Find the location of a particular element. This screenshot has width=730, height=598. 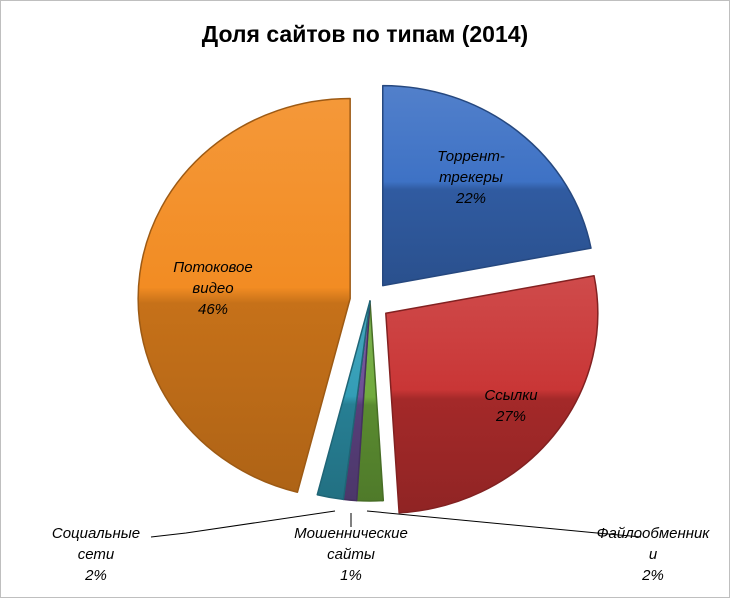

chart-title: Доля сайтов по типам (2014) is located at coordinates (365, 34).